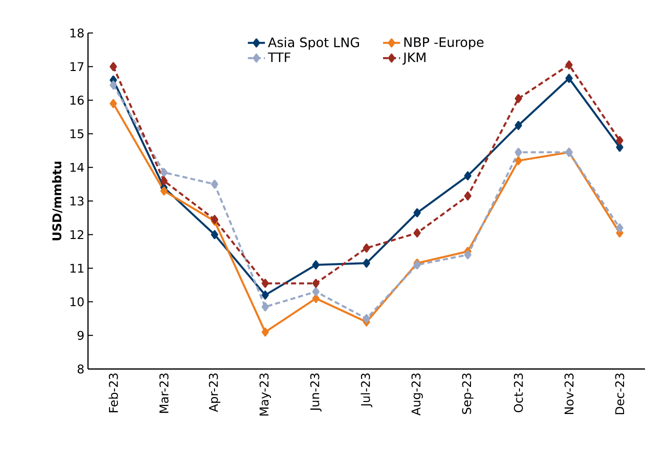 The height and width of the screenshot is (458, 648). Describe the element at coordinates (444, 43) in the screenshot. I see `legend-label: NBP -Europe` at that location.